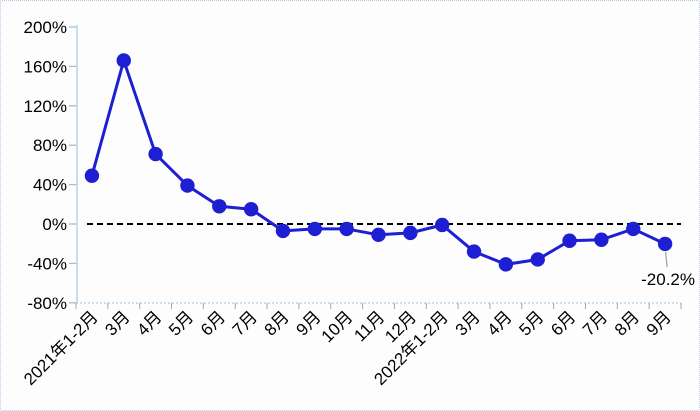  What do you see at coordinates (666, 259) in the screenshot?
I see `annotation-leader-line` at bounding box center [666, 259].